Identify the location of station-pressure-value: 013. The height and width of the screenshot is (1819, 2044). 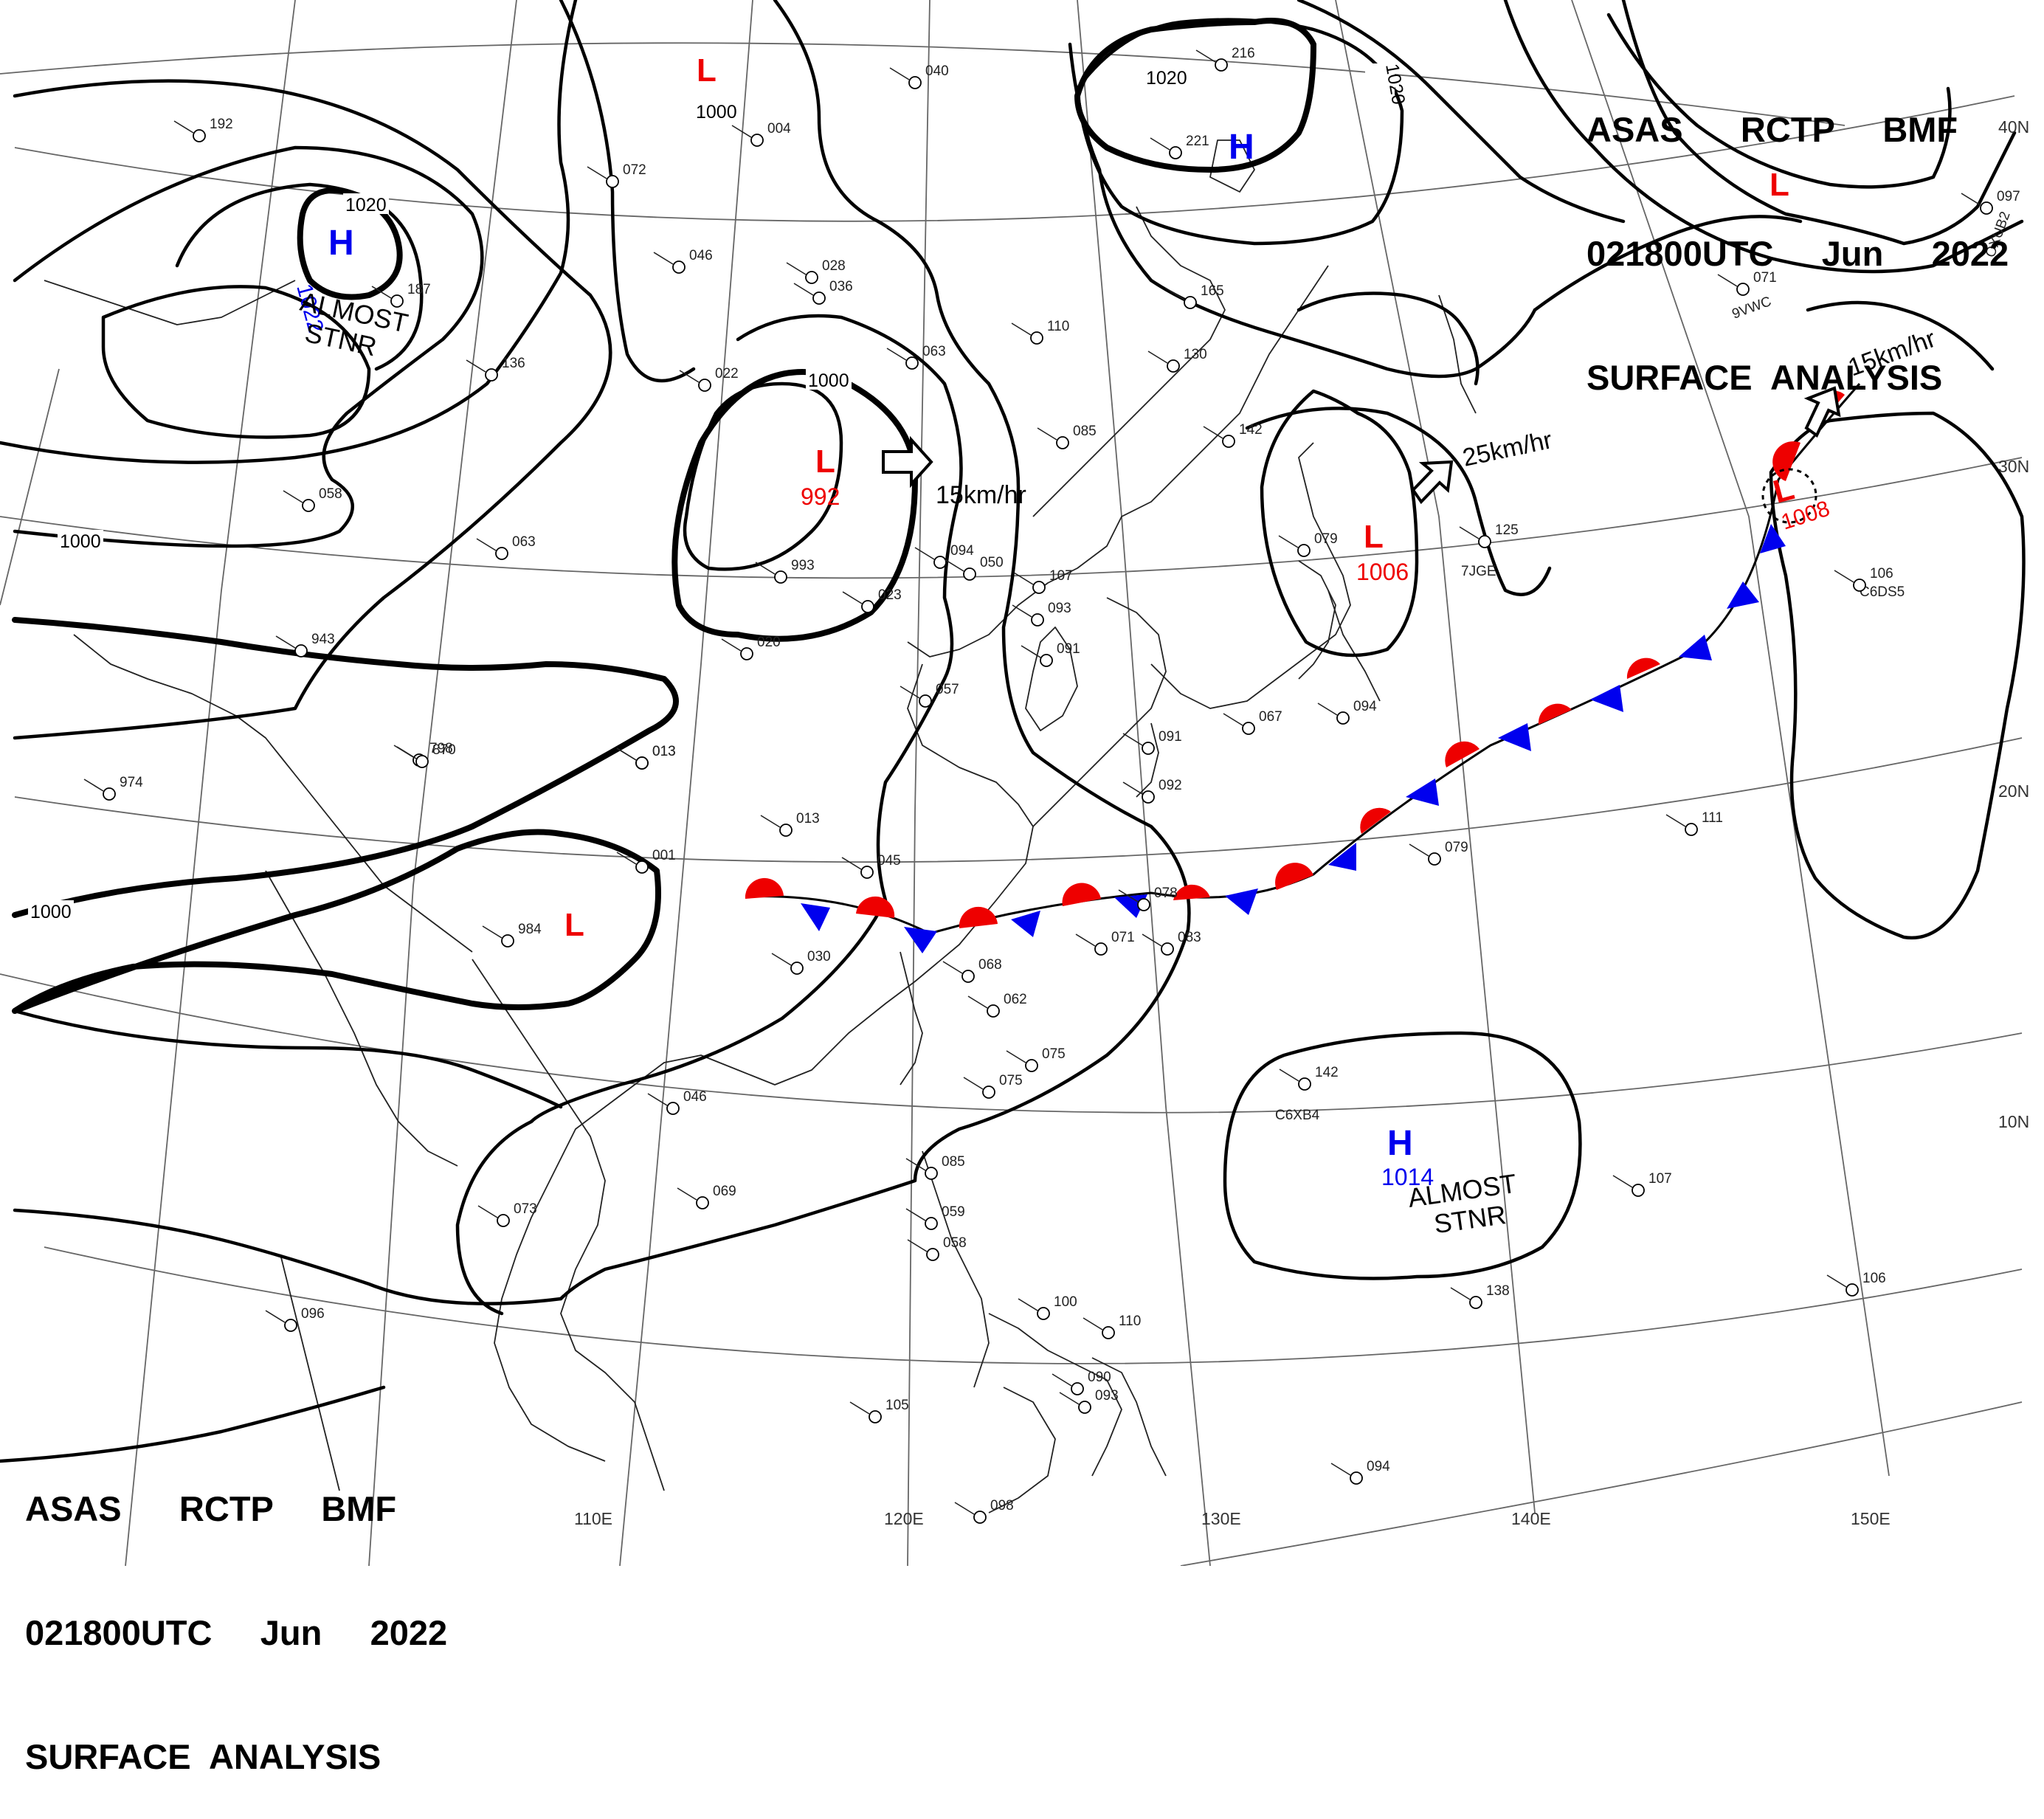
(808, 818).